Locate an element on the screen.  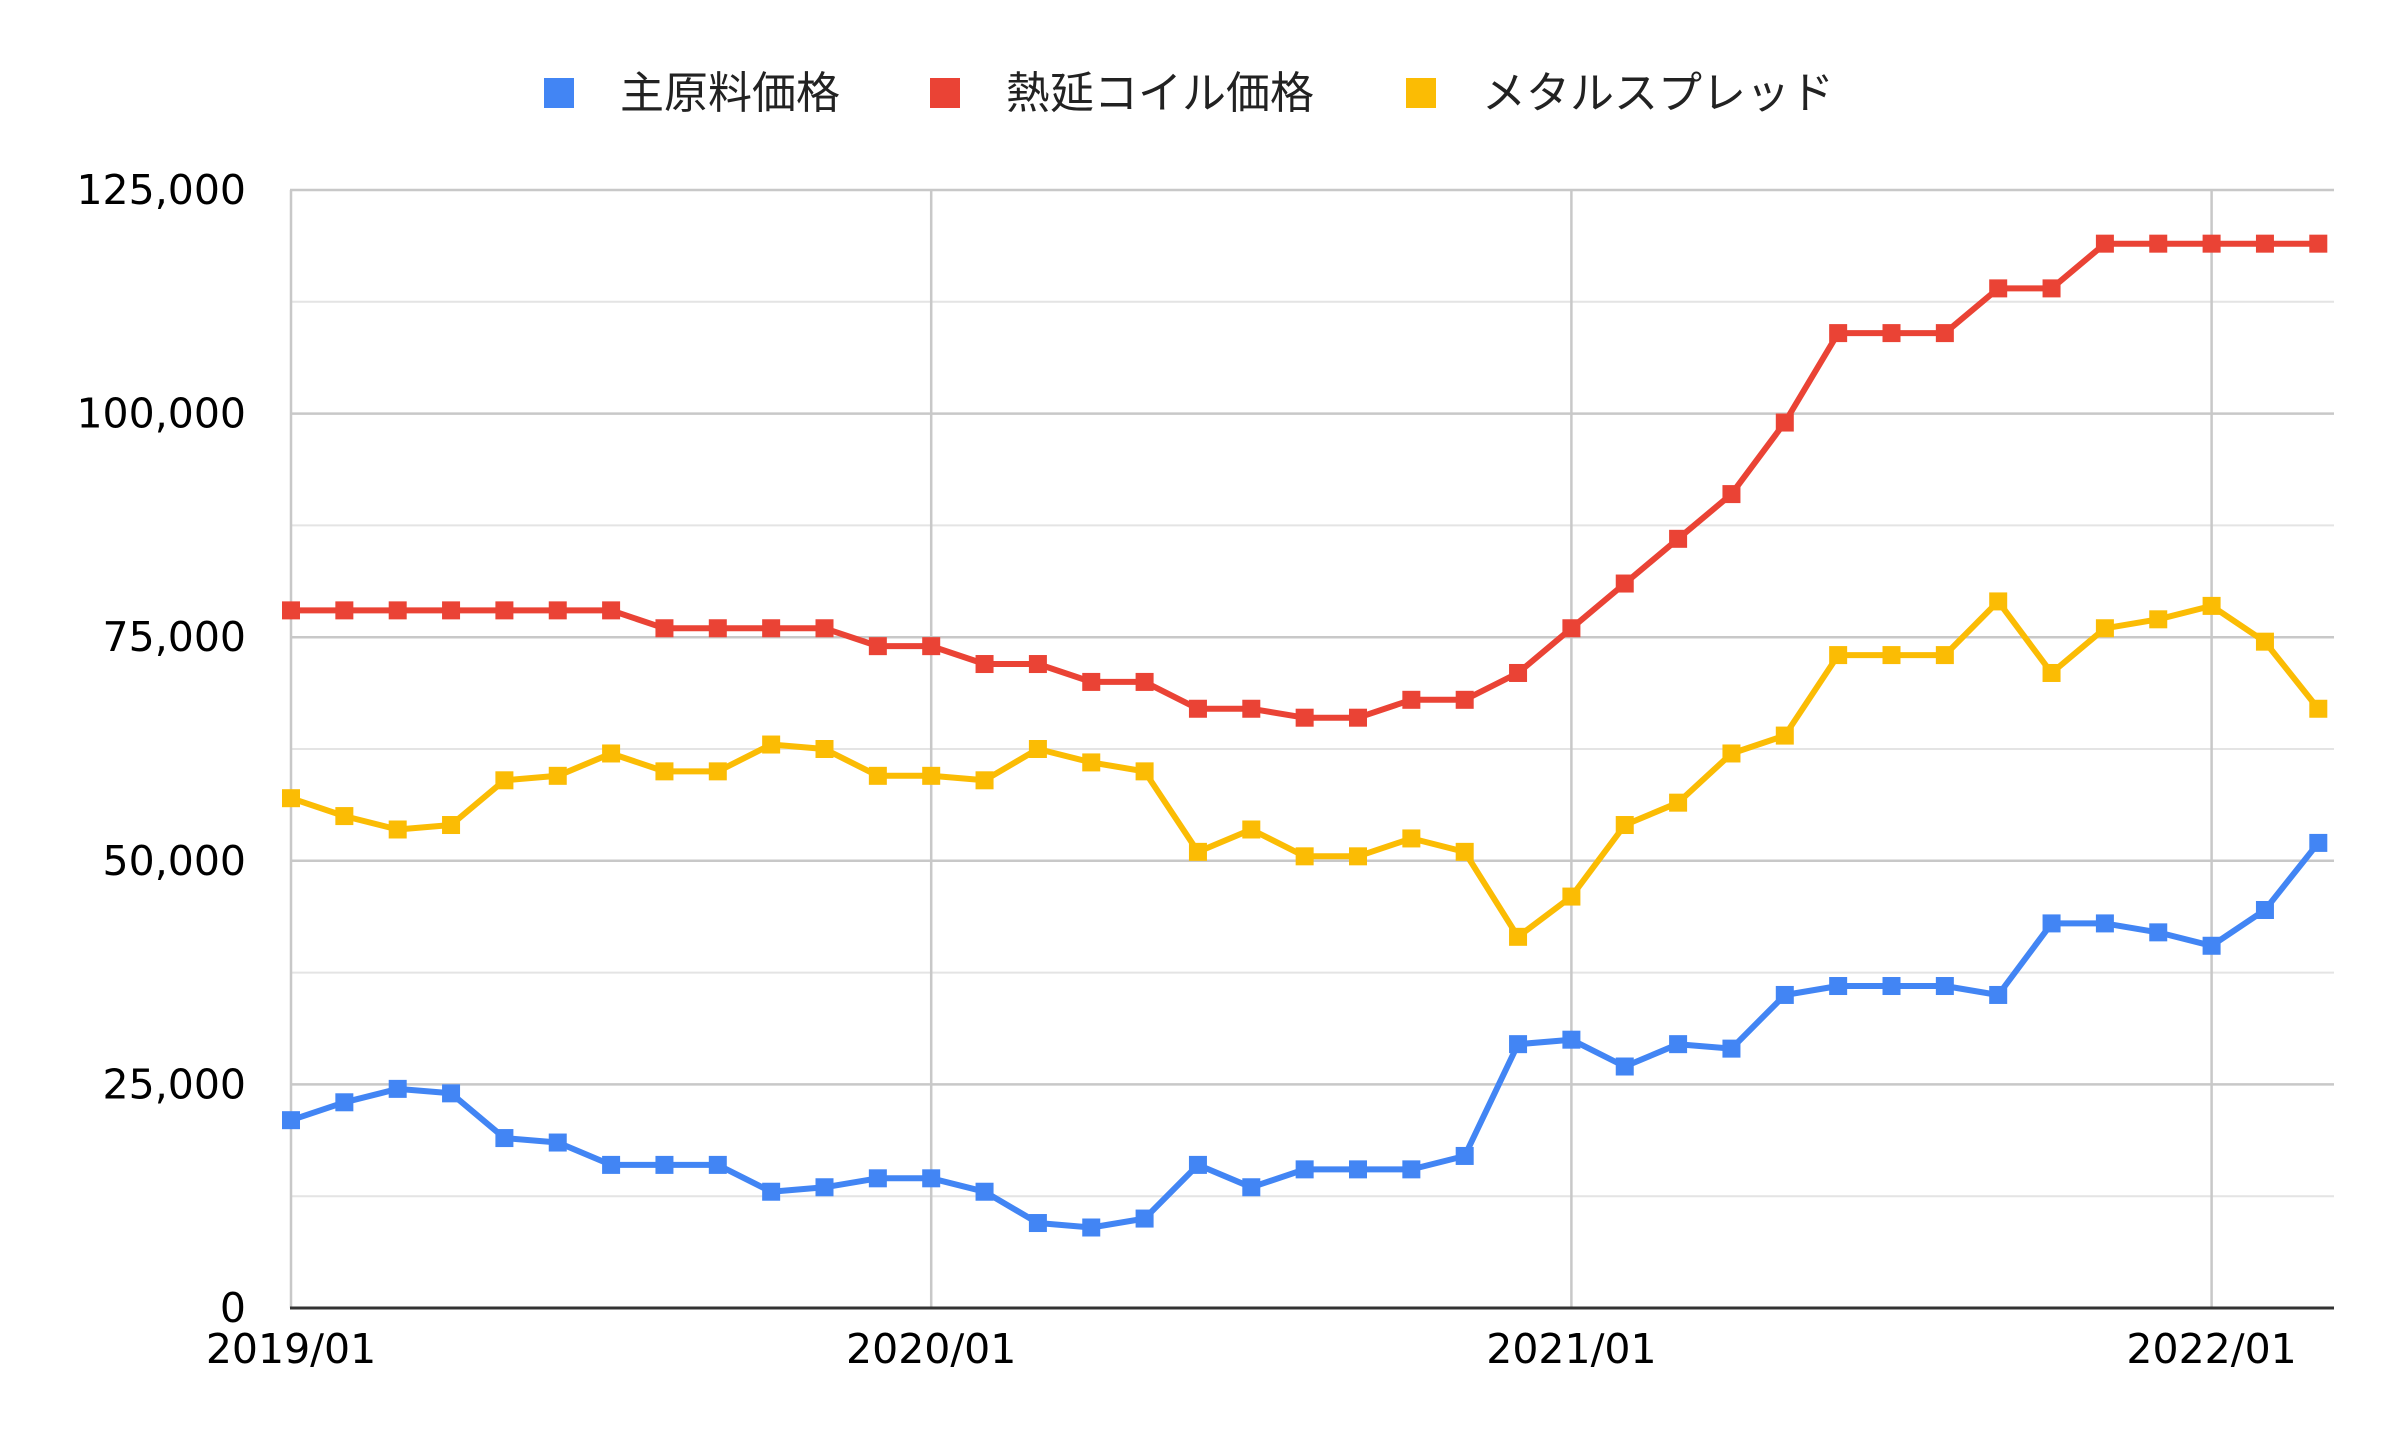
legend-label: 熱延コイル価格 is located at coordinates (1160, 93).